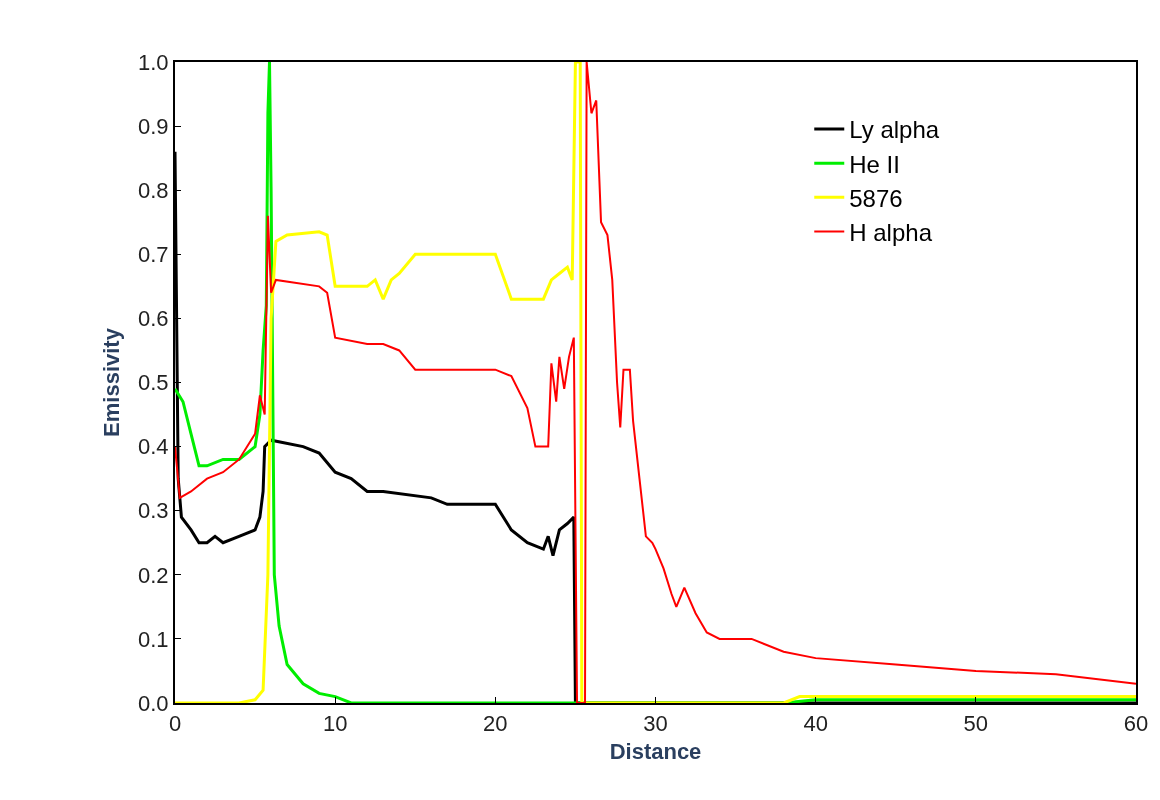 This screenshot has width=1160, height=800. I want to click on x-tick-label: 30, so click(655, 724).